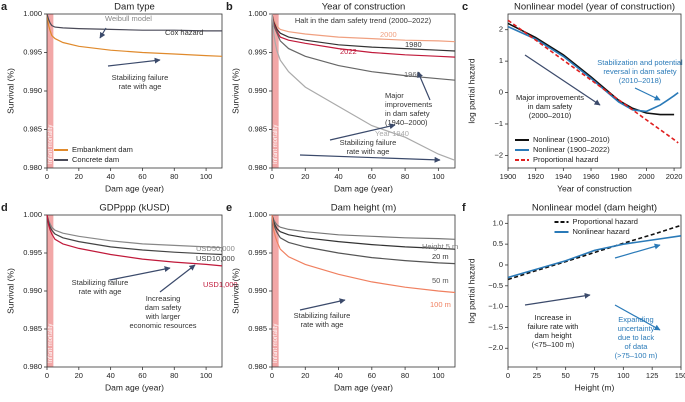  I want to click on series-label: 100 m, so click(440, 304).